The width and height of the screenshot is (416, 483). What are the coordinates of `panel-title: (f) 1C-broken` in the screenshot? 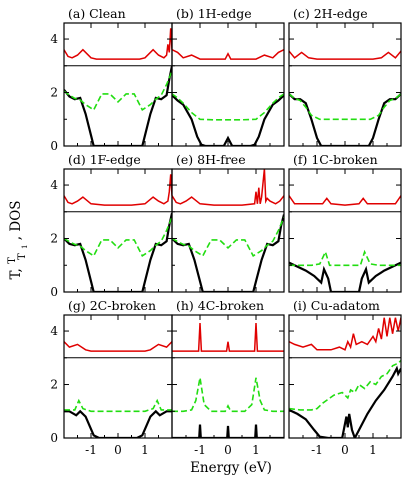 It's located at (335, 159).